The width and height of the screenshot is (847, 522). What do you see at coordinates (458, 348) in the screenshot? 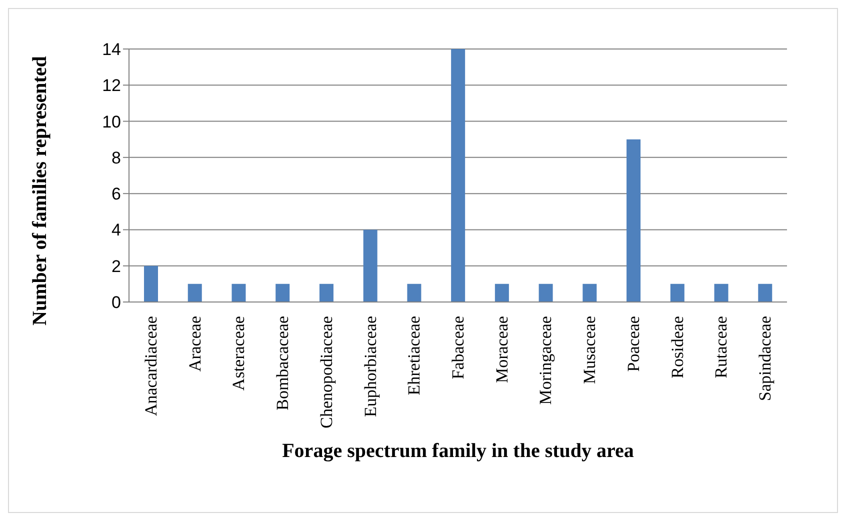
I see `x-tick-label: Fabaceae` at bounding box center [458, 348].